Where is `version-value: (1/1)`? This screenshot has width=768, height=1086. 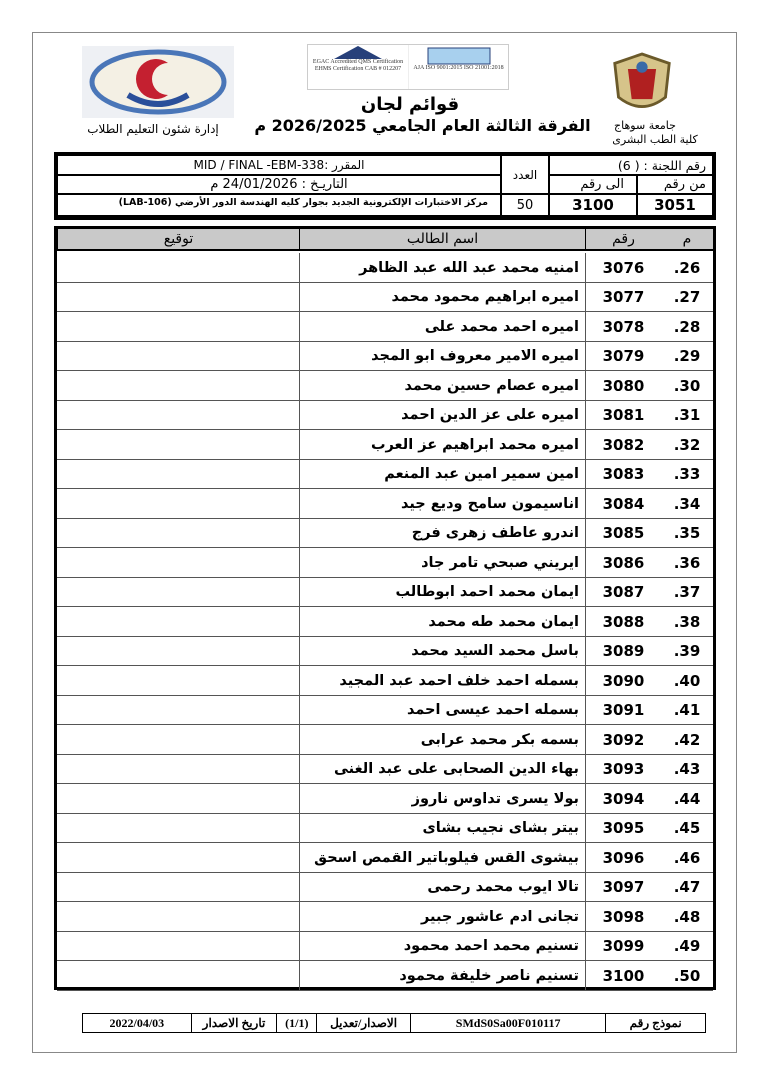 version-value: (1/1) is located at coordinates (296, 1023).